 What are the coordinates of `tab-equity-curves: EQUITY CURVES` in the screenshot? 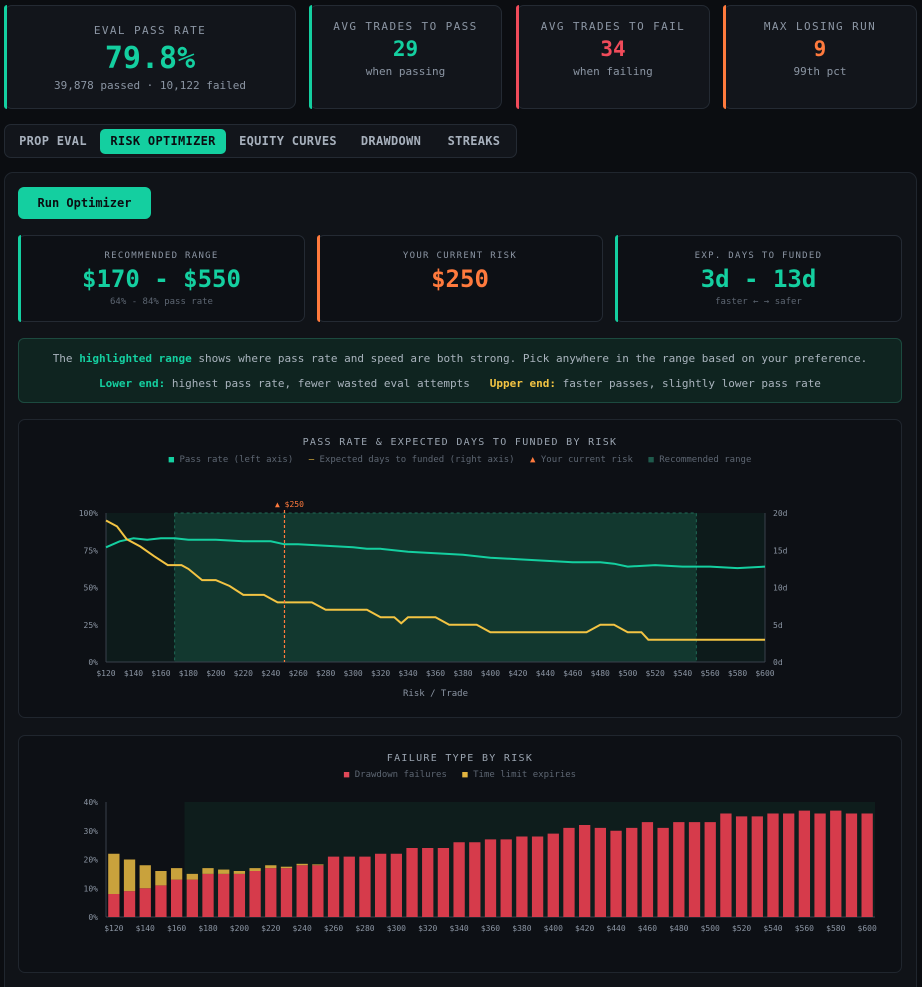 It's located at (288, 141).